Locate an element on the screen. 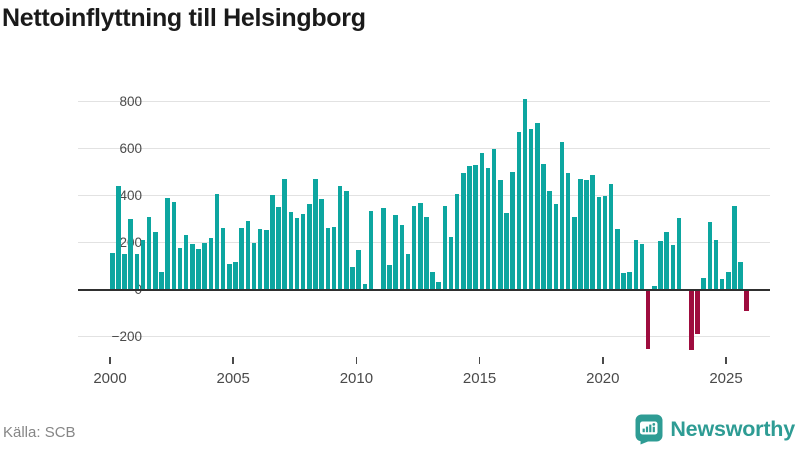 The image size is (800, 450). bar-2005-Q3 is located at coordinates (248, 254).